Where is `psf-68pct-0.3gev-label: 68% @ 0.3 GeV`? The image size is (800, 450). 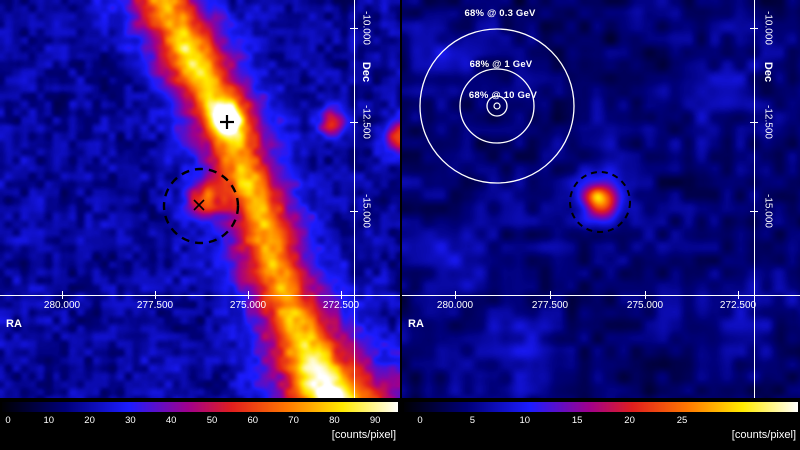
psf-68pct-0.3gev-label: 68% @ 0.3 GeV is located at coordinates (500, 13).